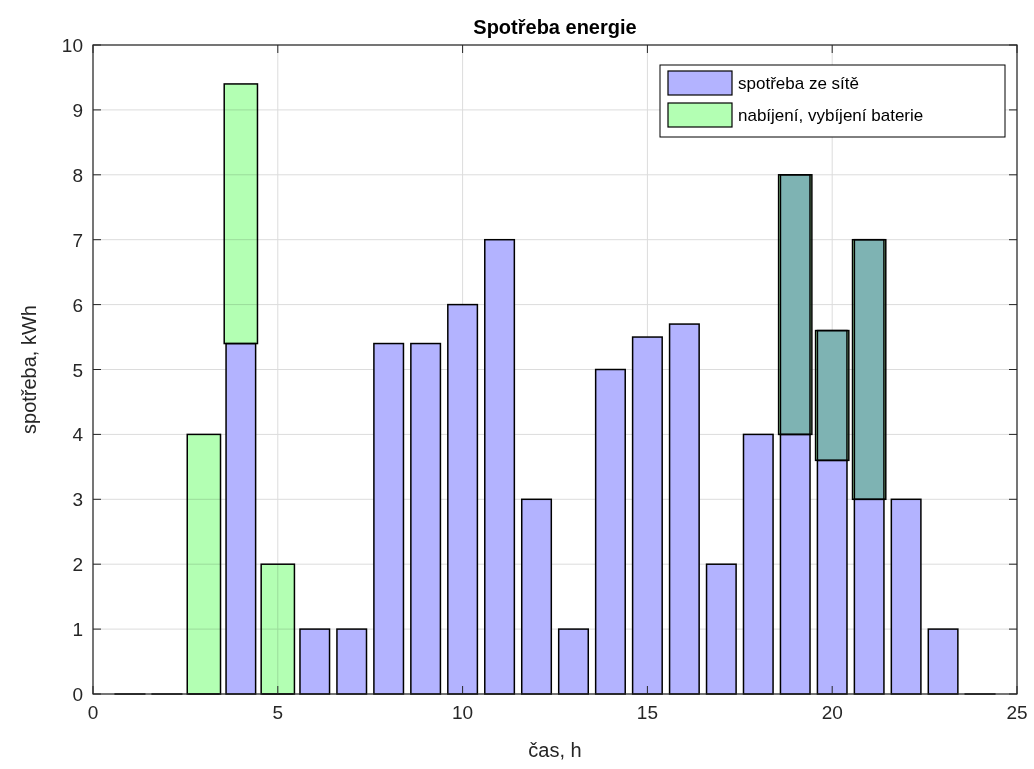  I want to click on y-tick-label: 10, so click(72, 45).